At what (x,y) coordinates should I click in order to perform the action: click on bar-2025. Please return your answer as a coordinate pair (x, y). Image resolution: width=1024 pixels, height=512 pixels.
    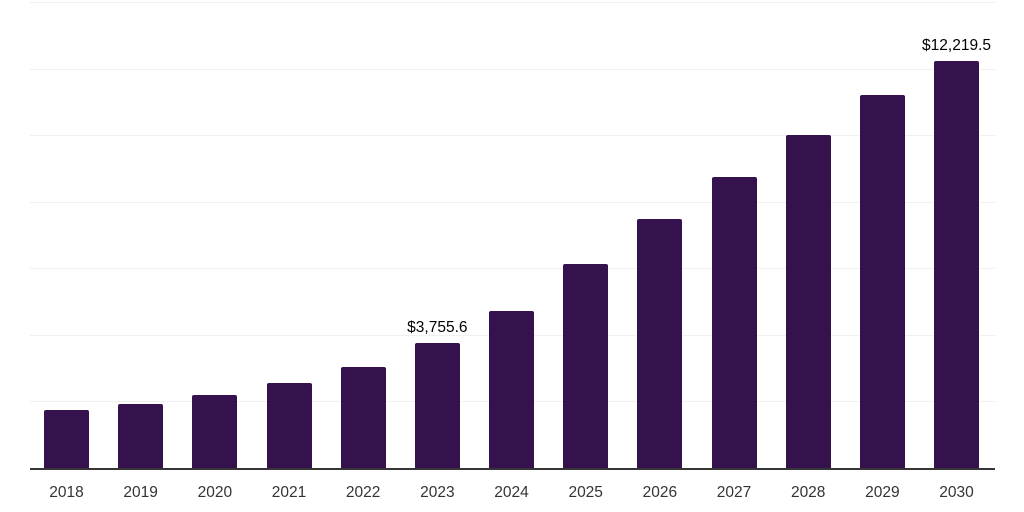
    Looking at the image, I should click on (586, 365).